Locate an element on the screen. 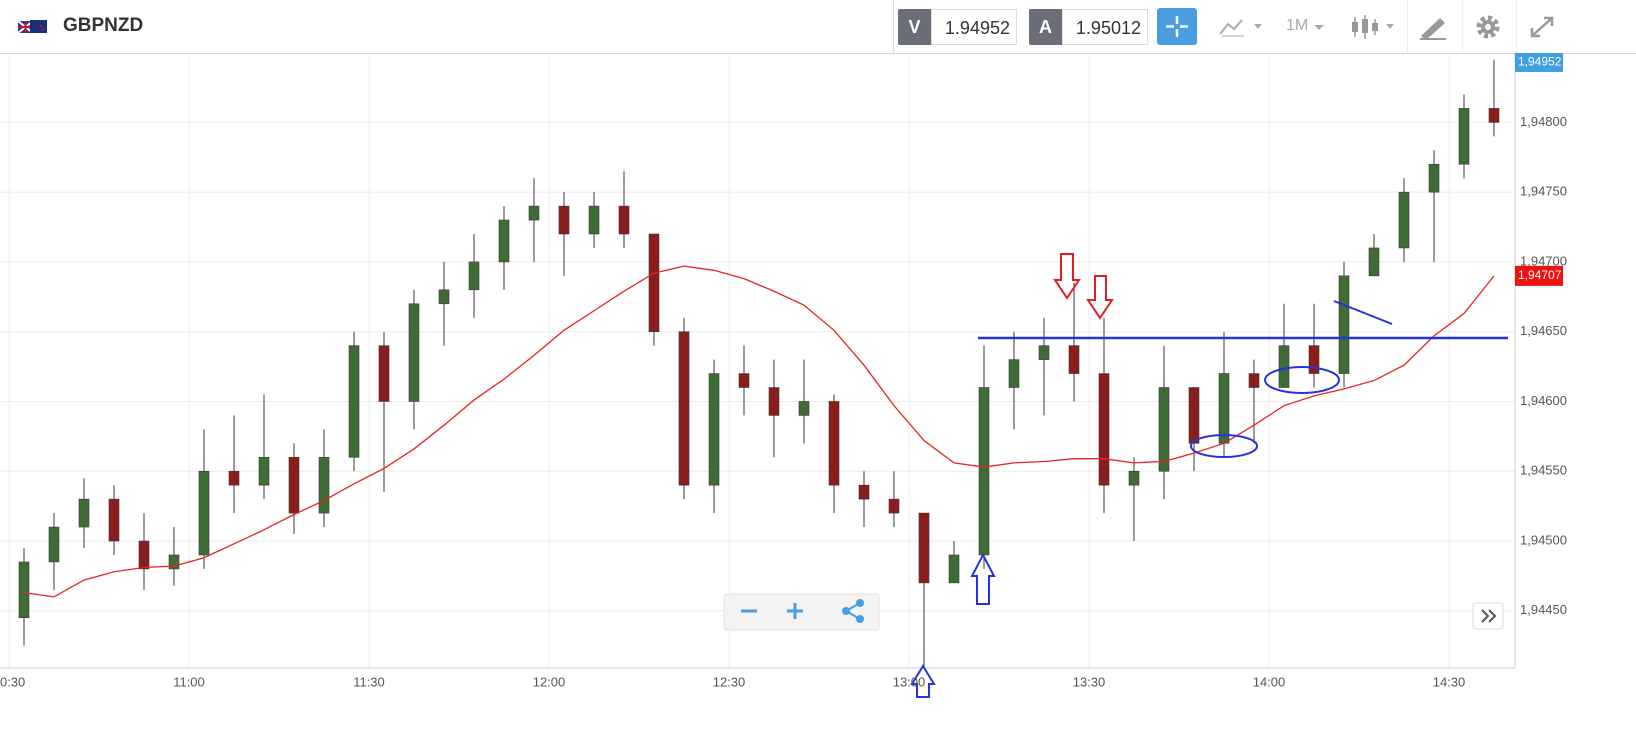 This screenshot has height=729, width=1636. price-label: 1,94952 is located at coordinates (1540, 62).